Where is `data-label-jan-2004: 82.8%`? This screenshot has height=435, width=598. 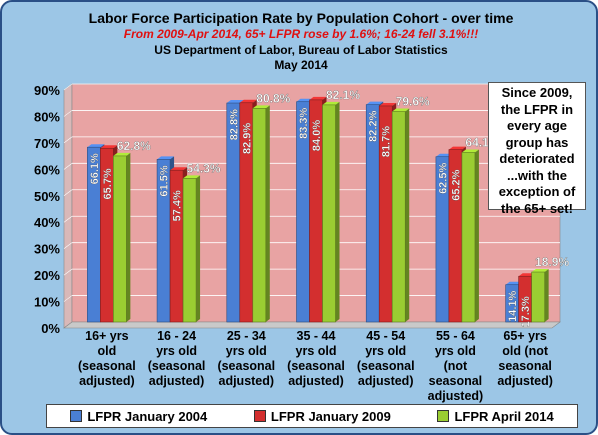 data-label-jan-2004: 82.8% is located at coordinates (234, 124).